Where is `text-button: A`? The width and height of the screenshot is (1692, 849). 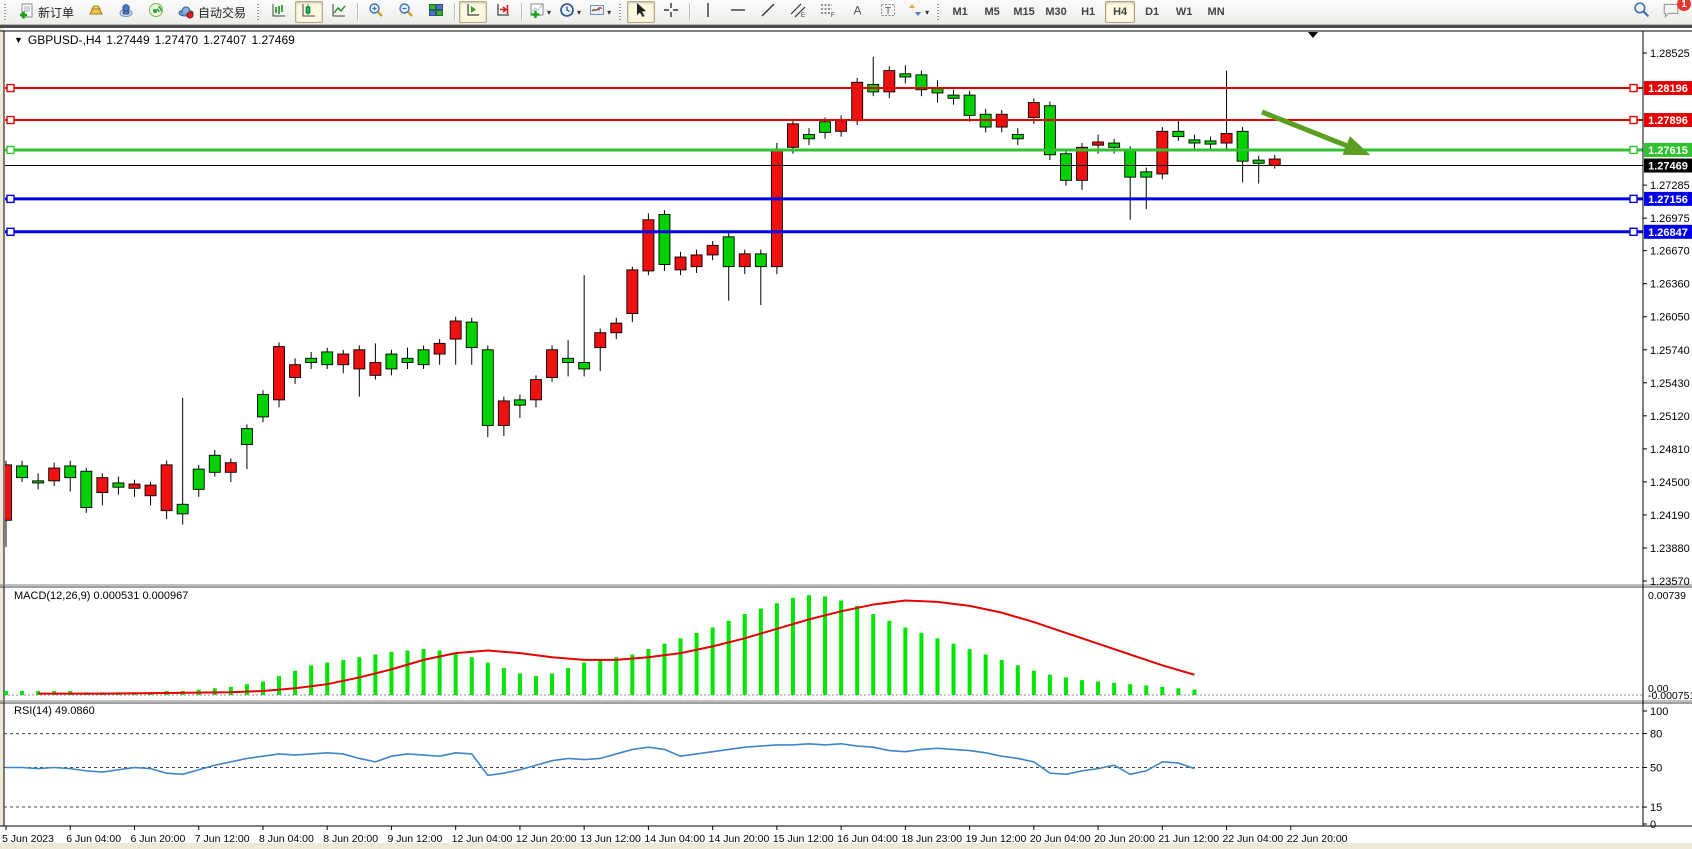
text-button: A is located at coordinates (858, 12).